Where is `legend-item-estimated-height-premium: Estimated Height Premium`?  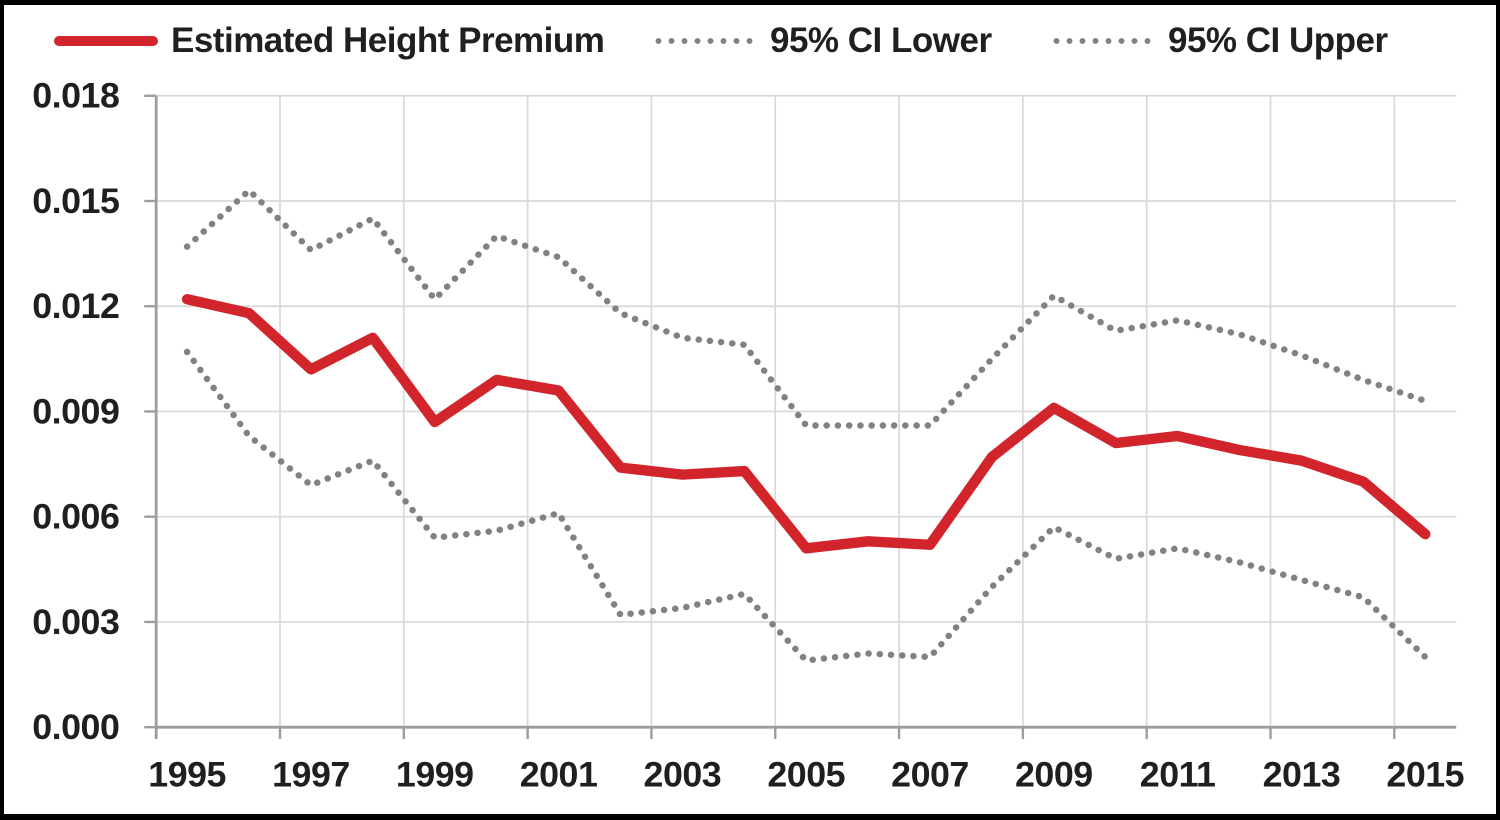 legend-item-estimated-height-premium: Estimated Height Premium is located at coordinates (329, 41).